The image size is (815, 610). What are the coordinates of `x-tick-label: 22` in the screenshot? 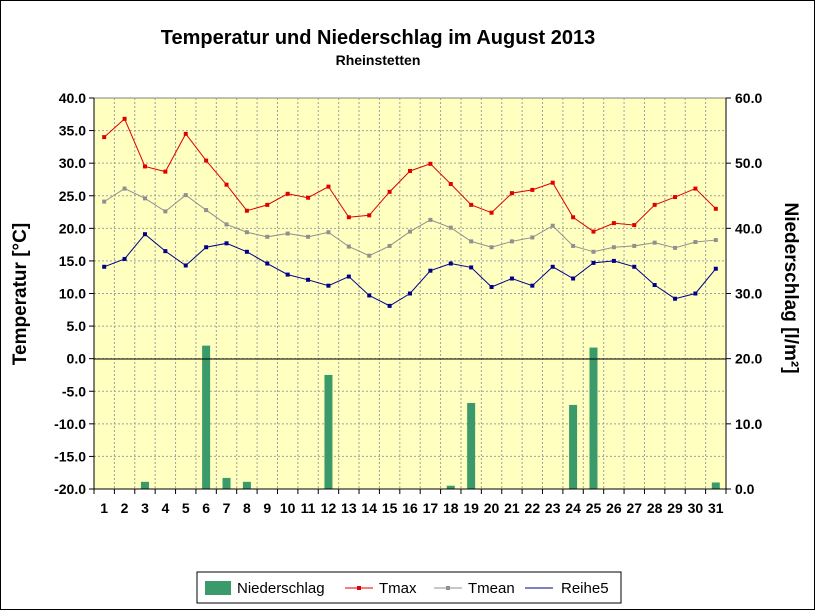 It's located at (533, 508).